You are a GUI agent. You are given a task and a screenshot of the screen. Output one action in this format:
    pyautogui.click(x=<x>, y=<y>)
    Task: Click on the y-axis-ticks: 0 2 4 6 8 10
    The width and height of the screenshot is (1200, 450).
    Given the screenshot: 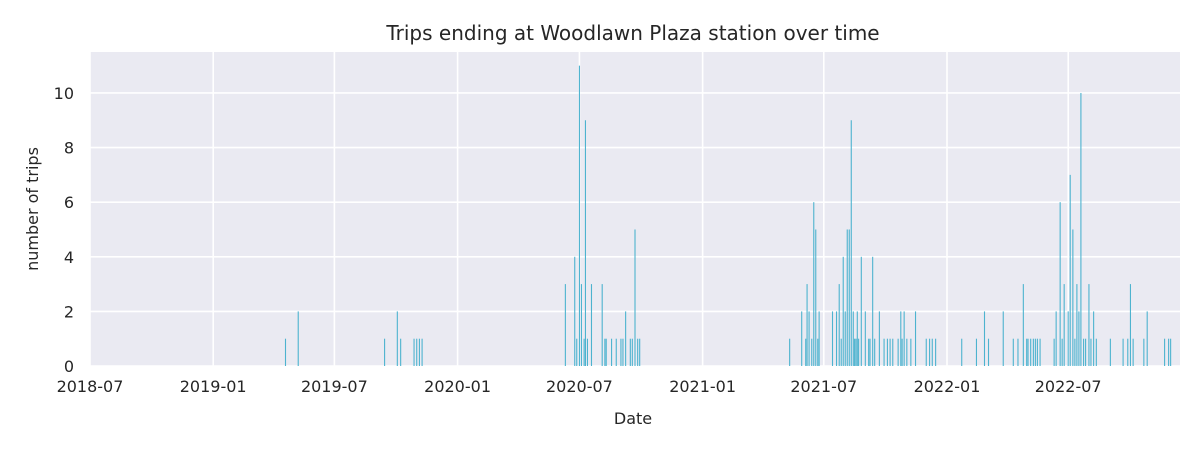 What is the action you would take?
    pyautogui.click(x=64, y=230)
    